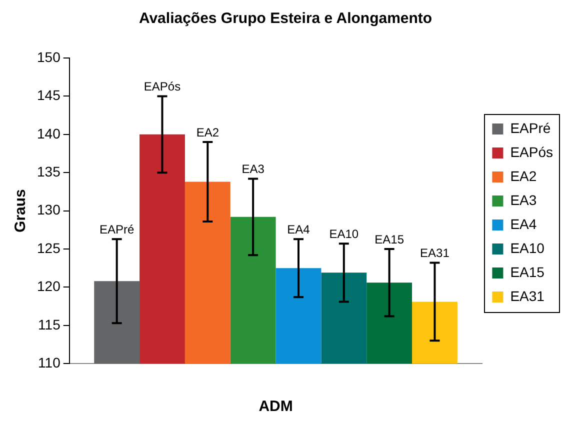 This screenshot has width=565, height=426. I want to click on y-axis-title: Graus, so click(21, 210).